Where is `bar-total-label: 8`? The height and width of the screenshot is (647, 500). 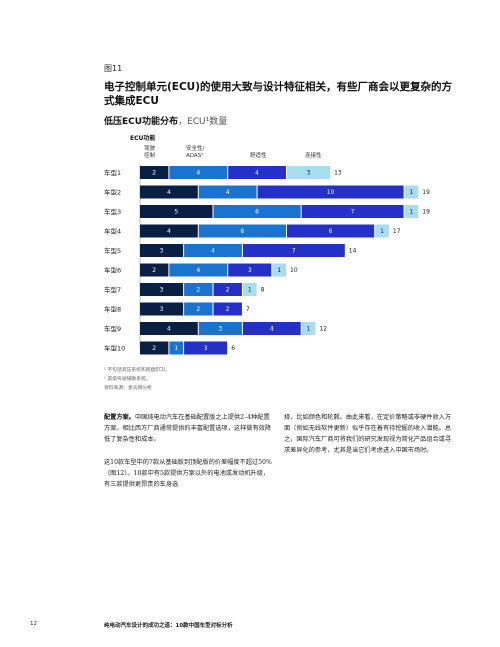
bar-total-label: 8 is located at coordinates (263, 290).